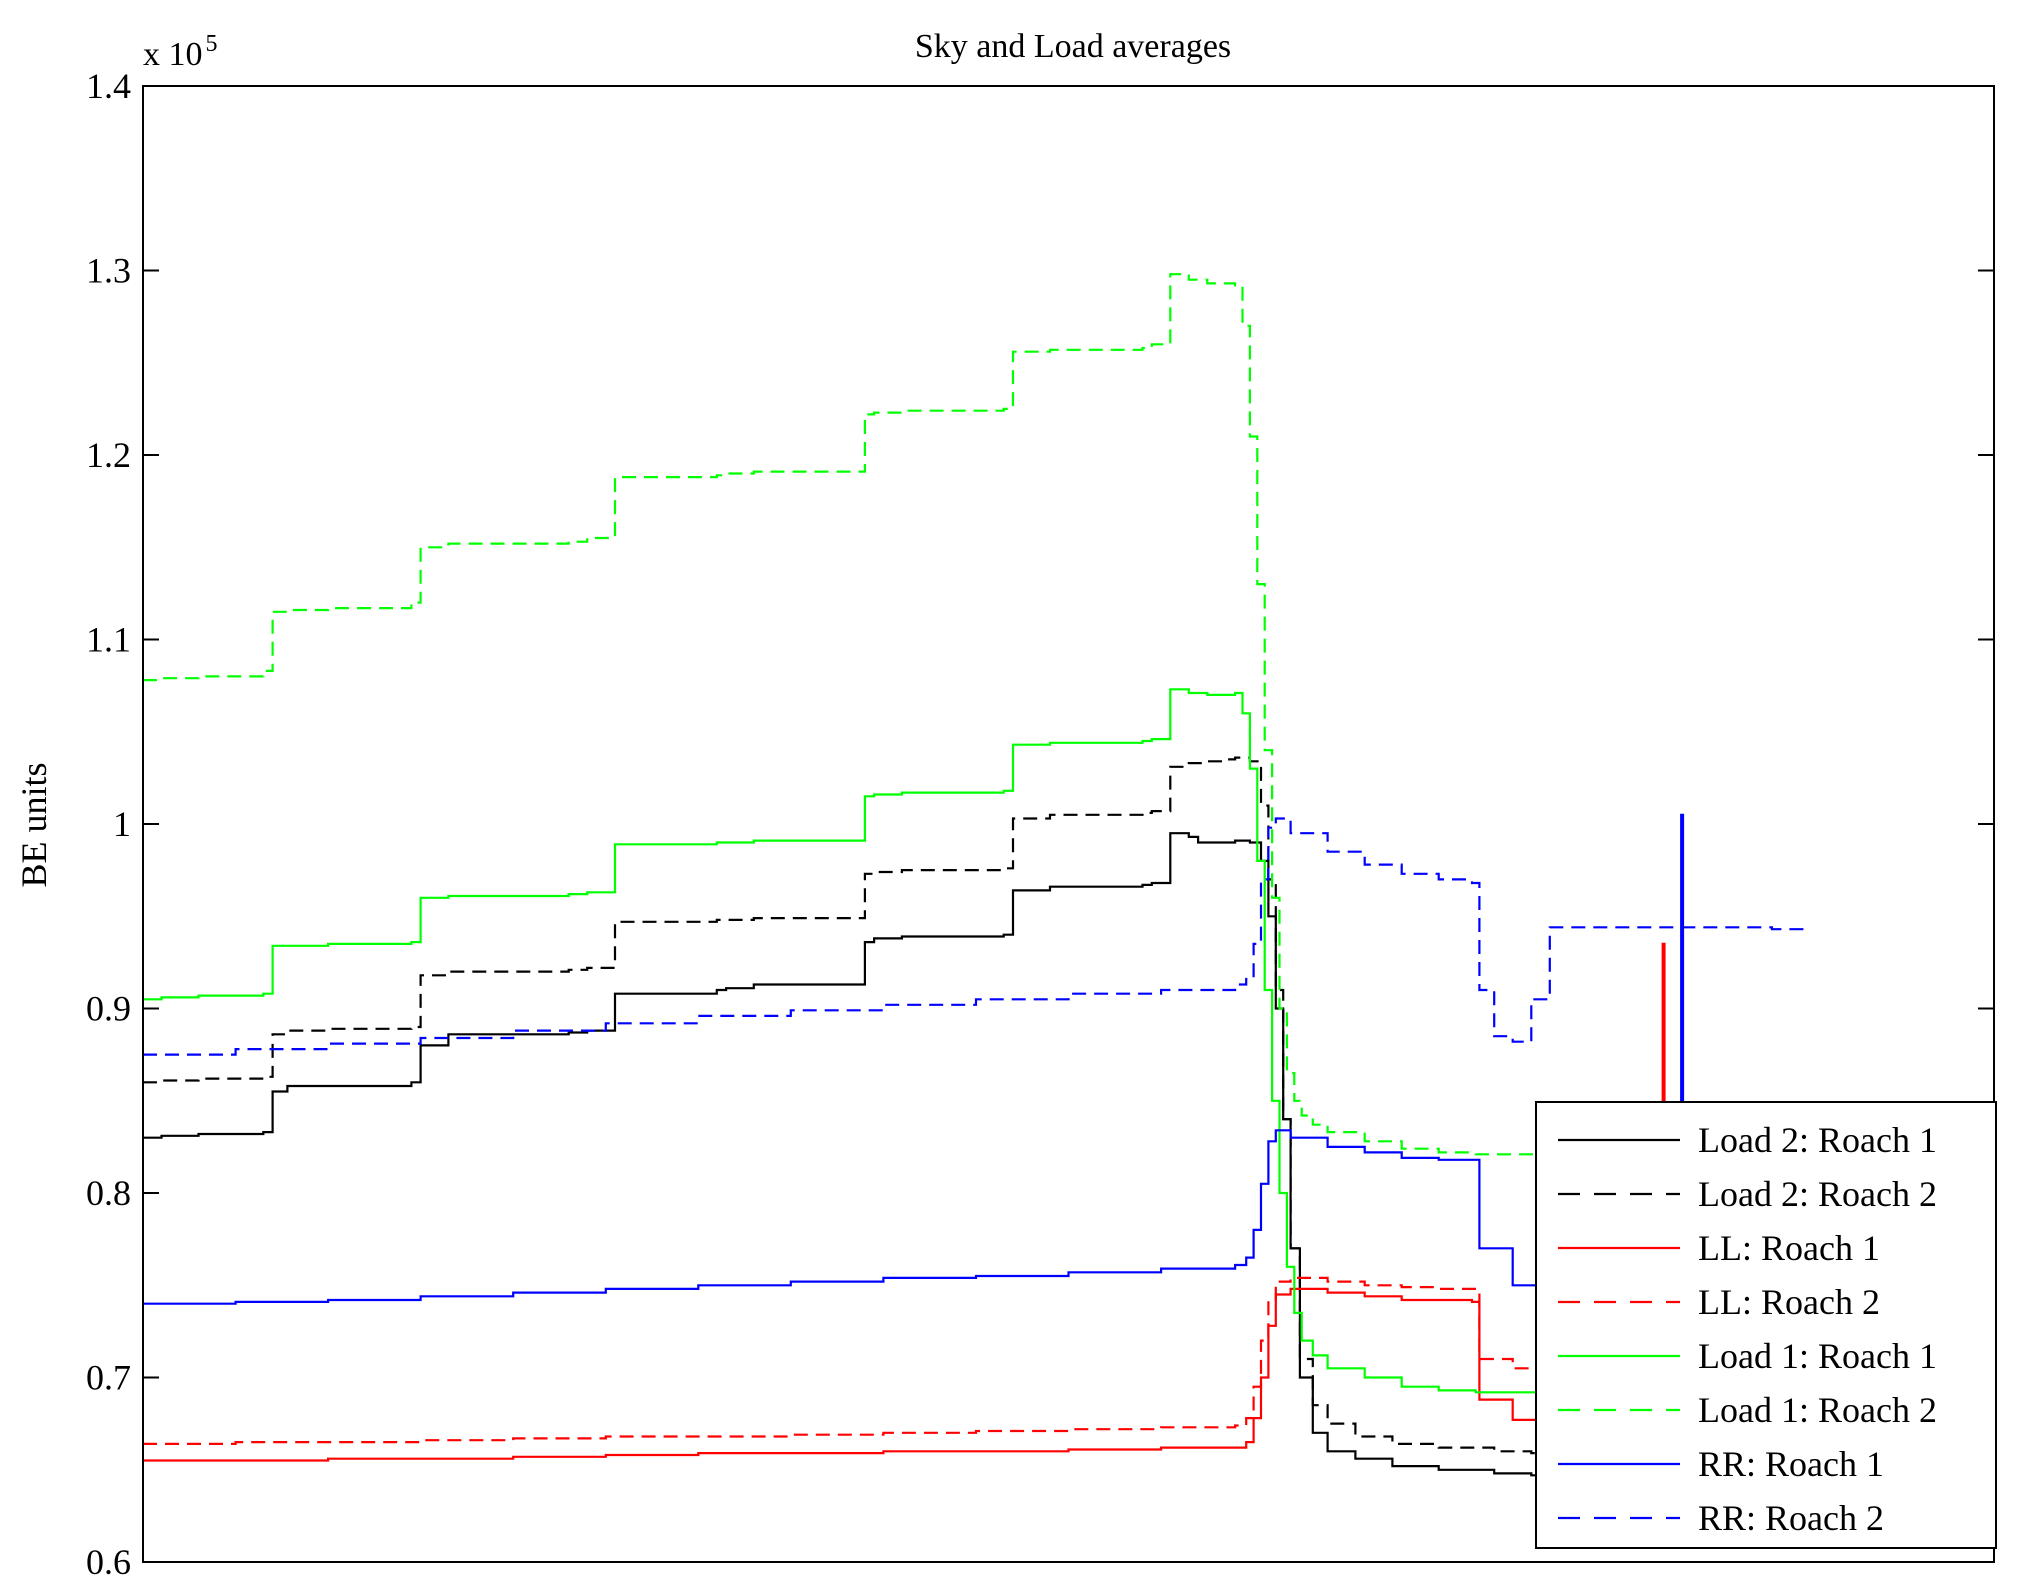 This screenshot has height=1592, width=2029. What do you see at coordinates (1789, 1302) in the screenshot?
I see `legend-label: LL: Roach 2` at bounding box center [1789, 1302].